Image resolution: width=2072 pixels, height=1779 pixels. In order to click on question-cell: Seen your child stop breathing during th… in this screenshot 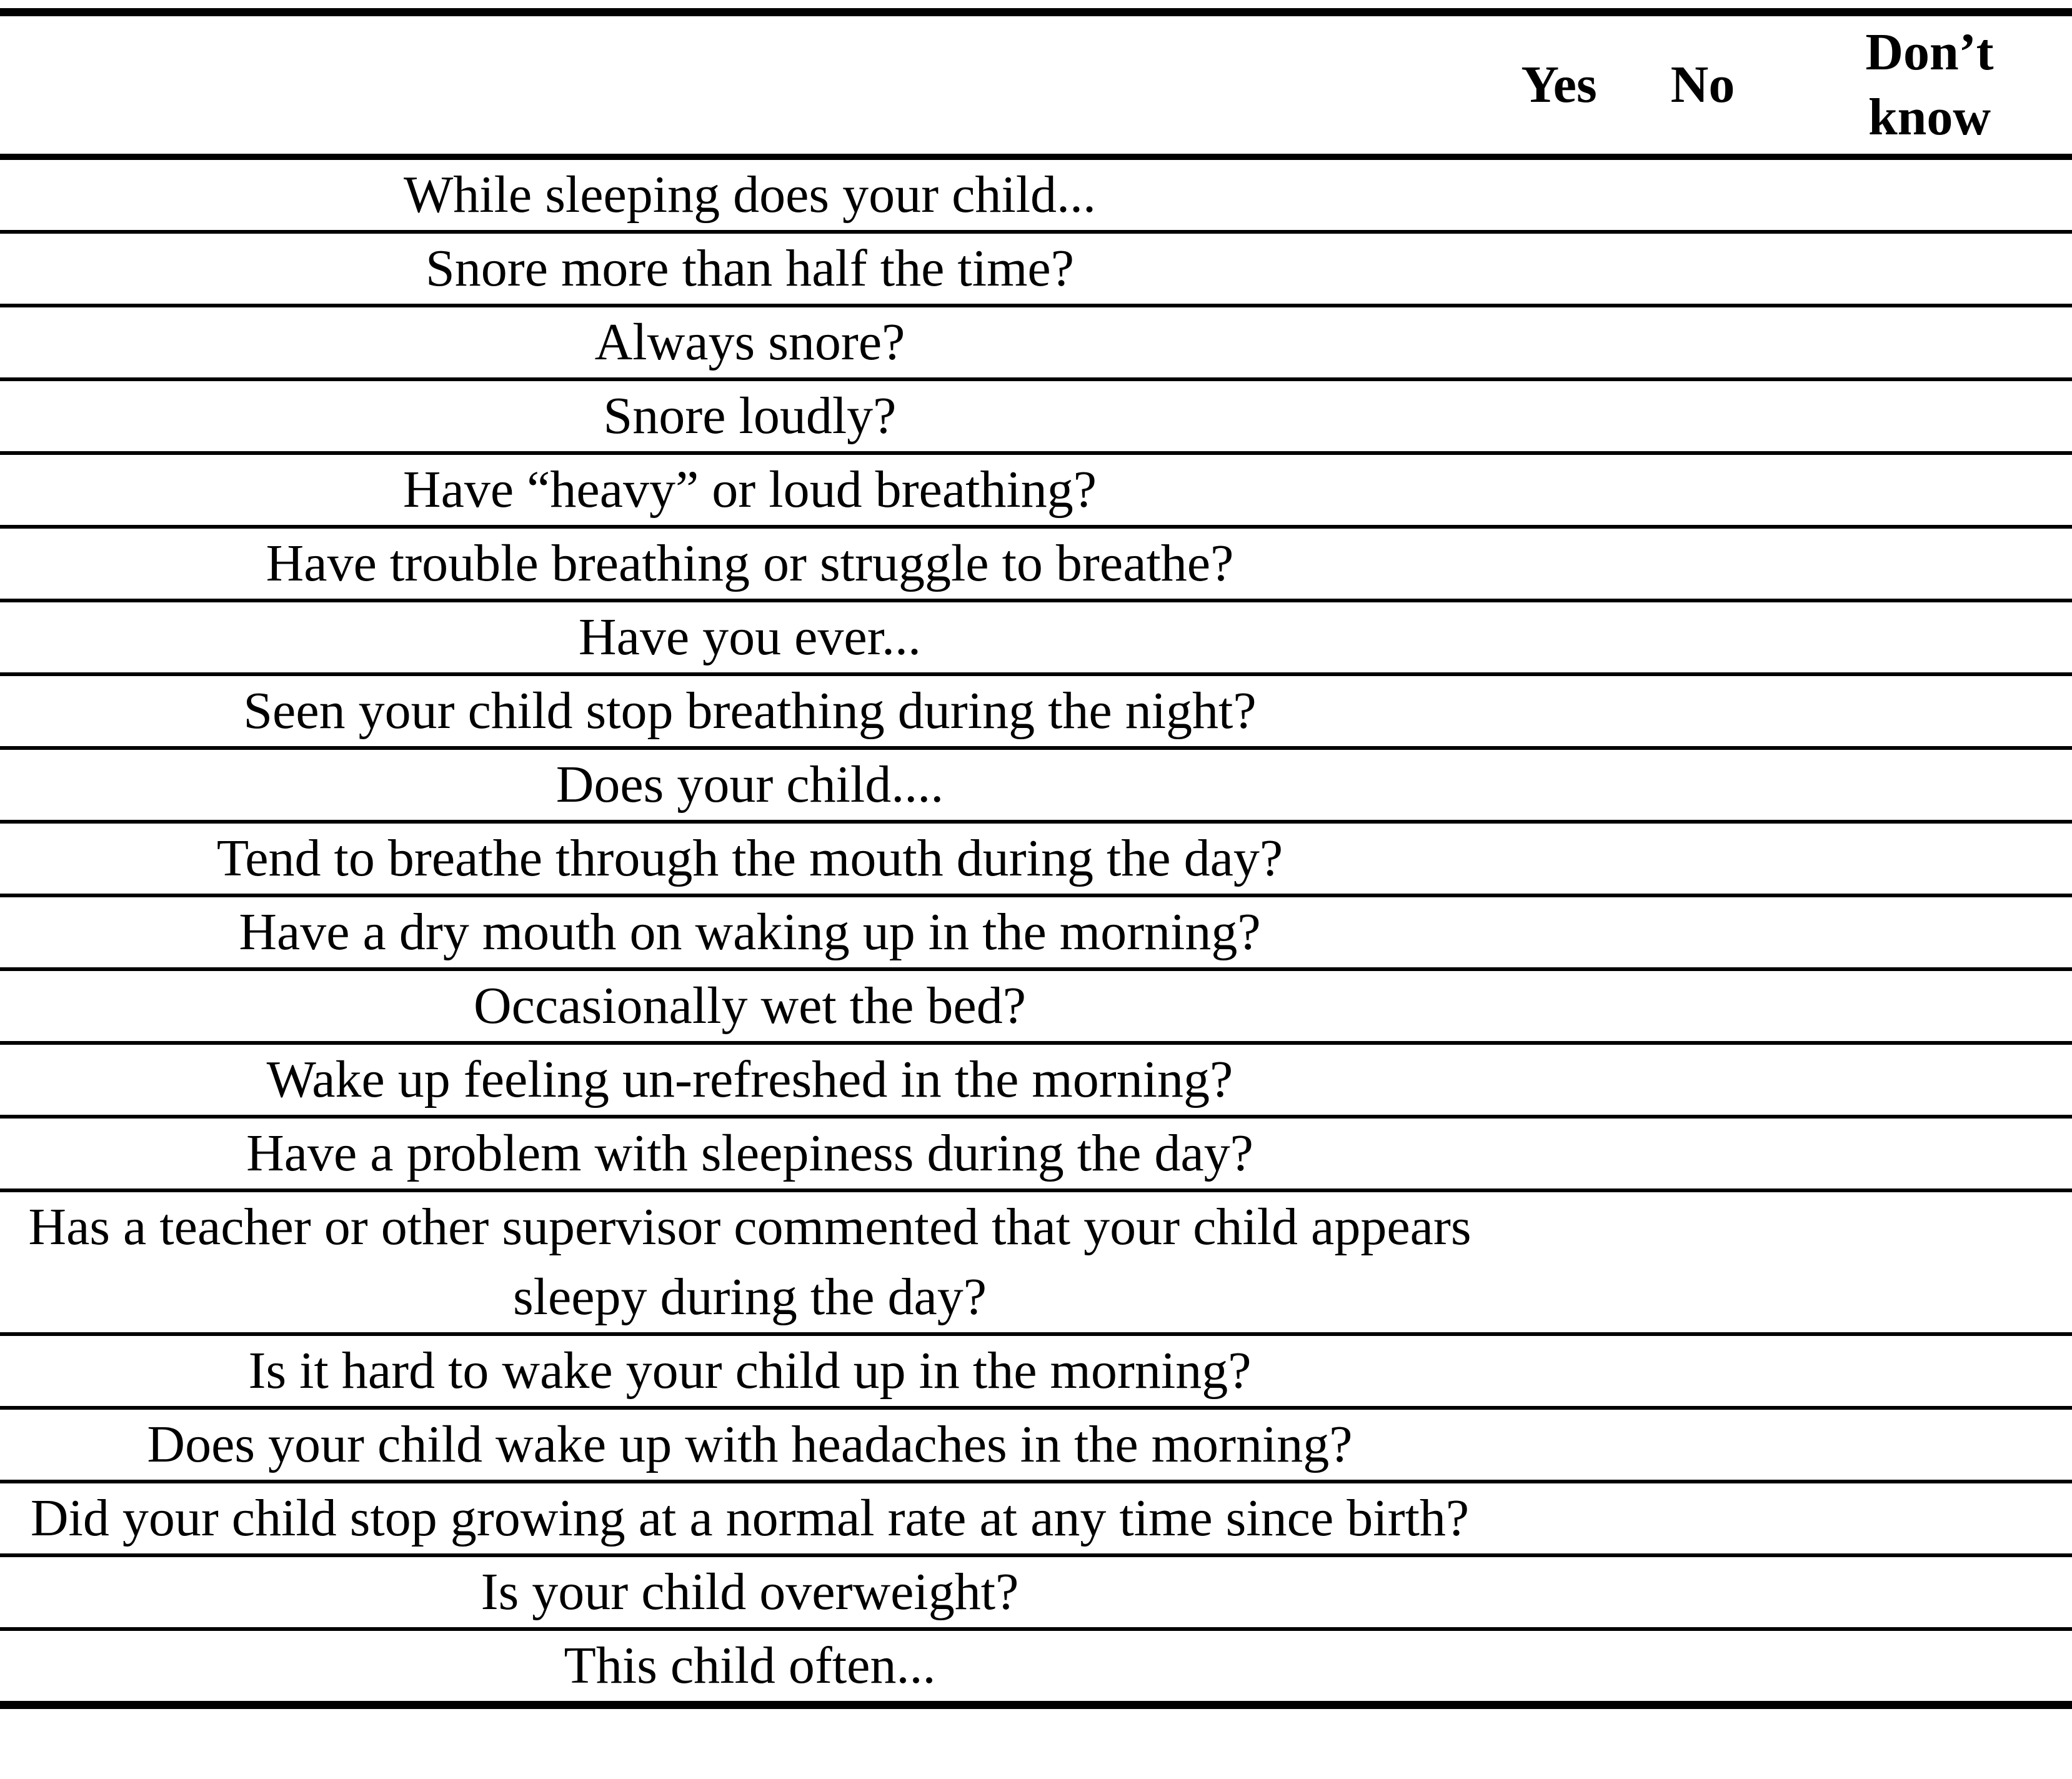, I will do `click(750, 711)`.